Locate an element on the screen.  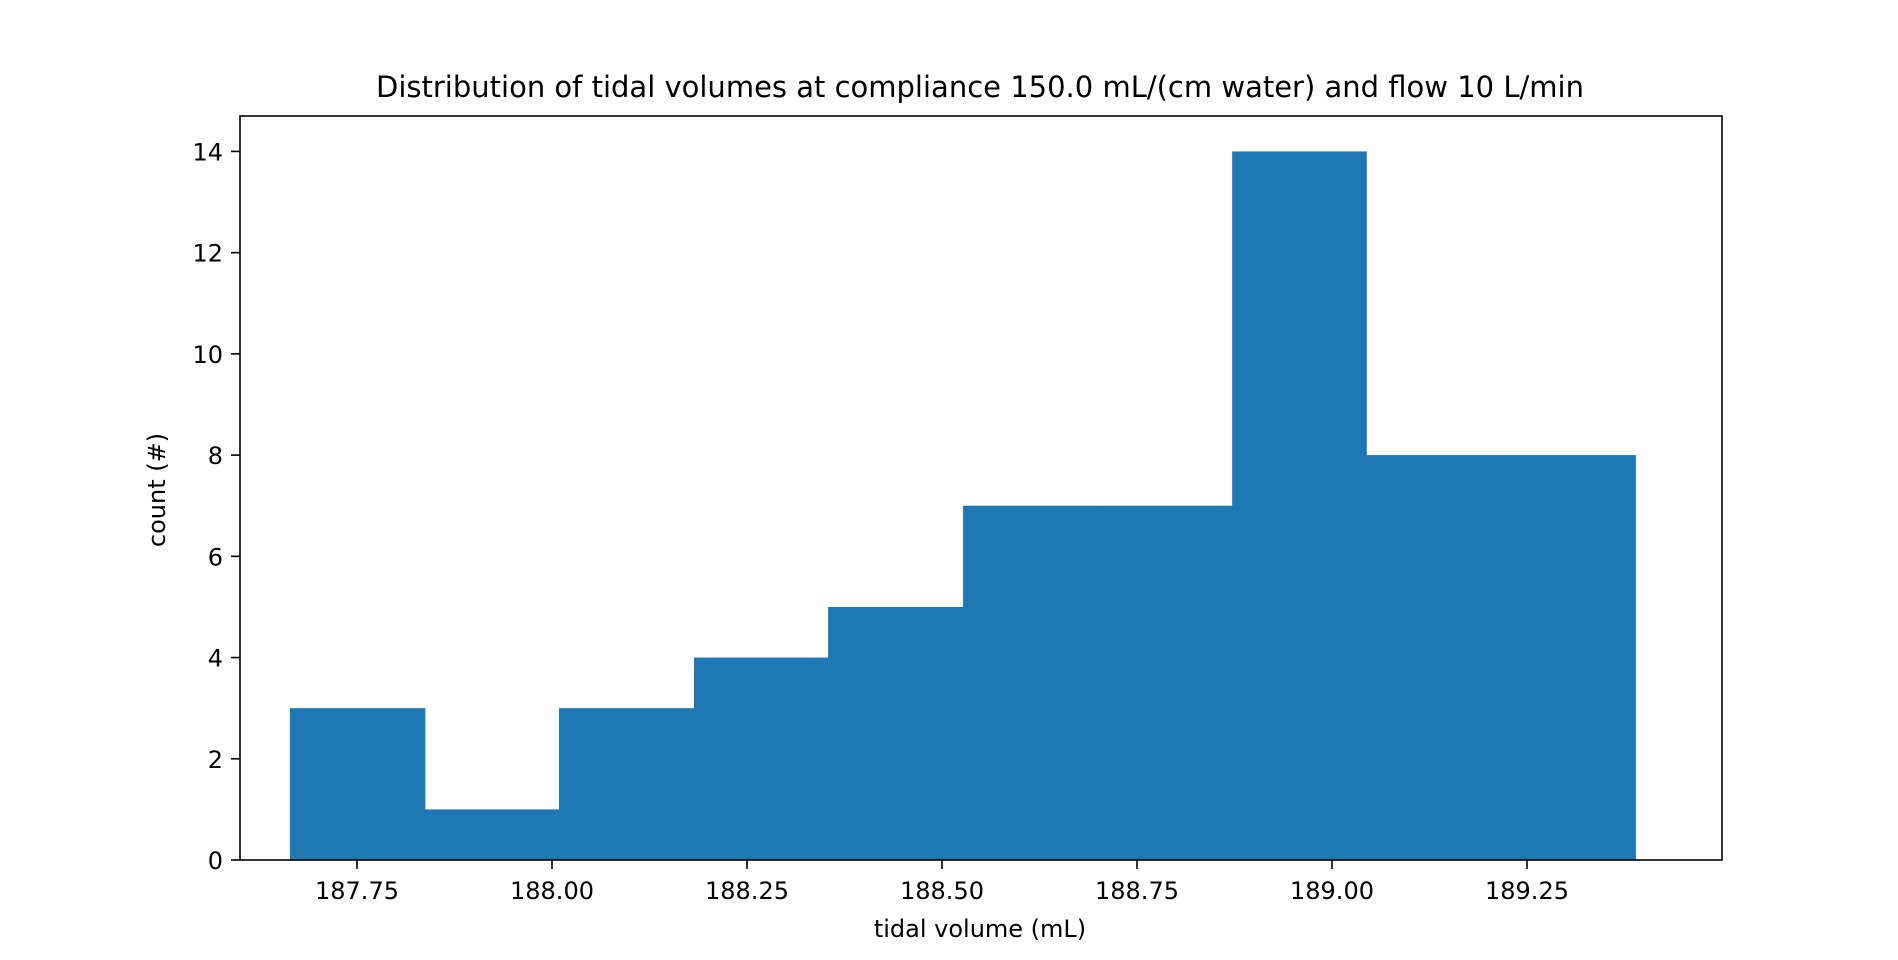
x-axis-label: tidal volume (mL) is located at coordinates (980, 929).